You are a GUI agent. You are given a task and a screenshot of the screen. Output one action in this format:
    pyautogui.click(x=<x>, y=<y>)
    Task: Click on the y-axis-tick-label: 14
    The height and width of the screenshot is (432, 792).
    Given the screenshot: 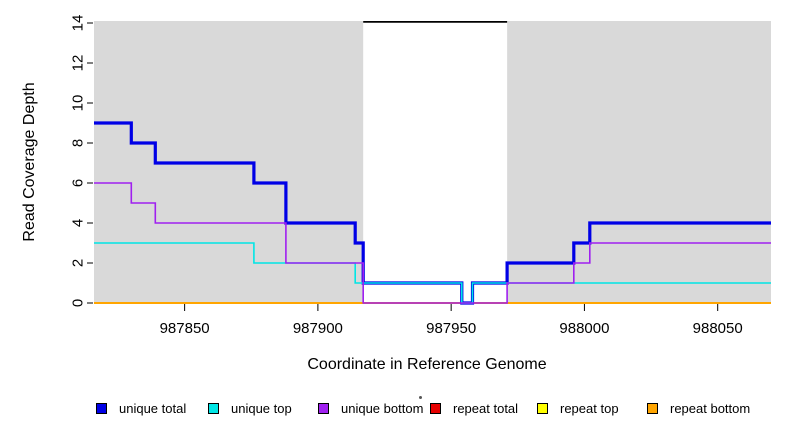 What is the action you would take?
    pyautogui.click(x=77, y=23)
    